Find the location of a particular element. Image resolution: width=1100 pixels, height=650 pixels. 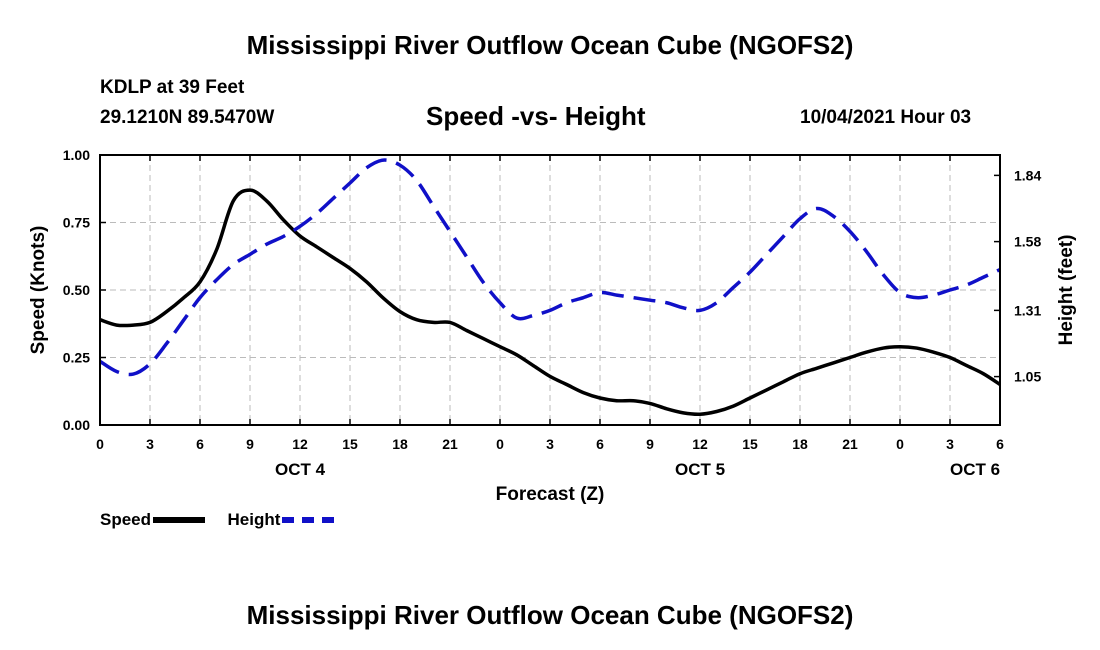

datetime-label: 10/04/2021 Hour 03 is located at coordinates (886, 117).